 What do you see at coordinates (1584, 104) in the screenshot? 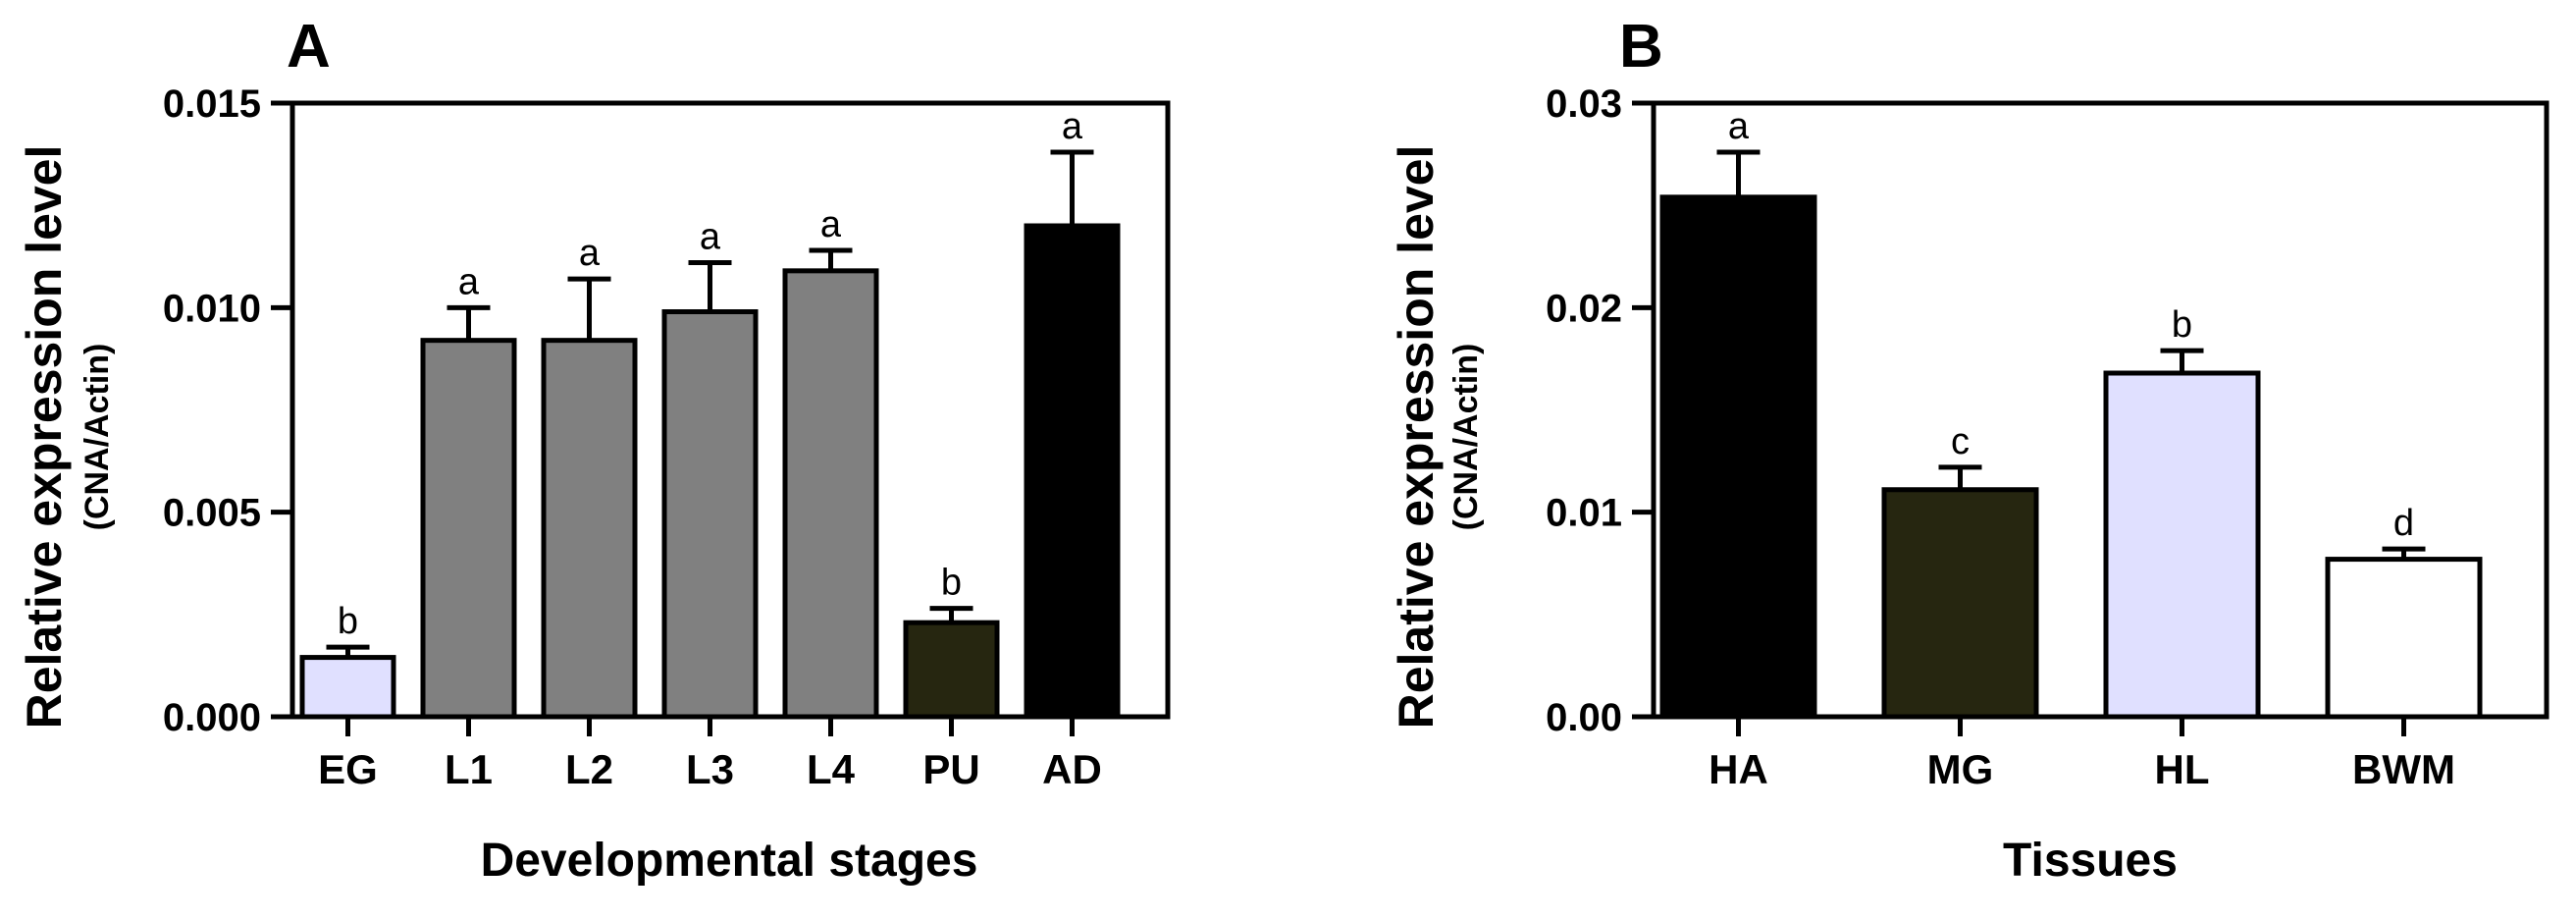
I see `panel-b-ytick-label: 0.03` at bounding box center [1584, 104].